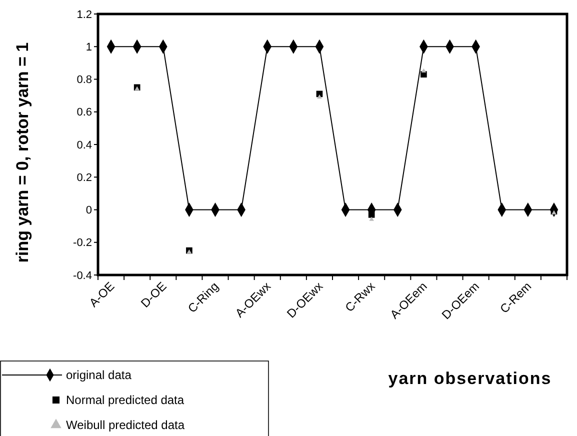 This screenshot has height=436, width=577. I want to click on y-axis-title: ring yarn = 0, rotor yarn = 1, so click(22, 152).